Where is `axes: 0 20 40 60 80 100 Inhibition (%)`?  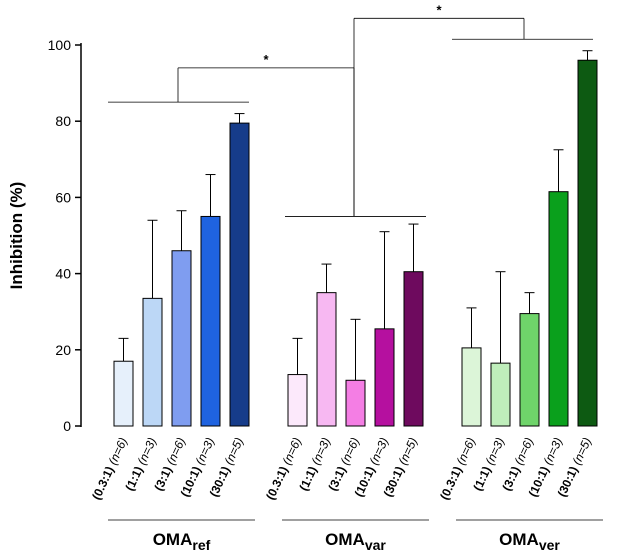
axes: 0 20 40 60 80 100 Inhibition (%) is located at coordinates (44, 235).